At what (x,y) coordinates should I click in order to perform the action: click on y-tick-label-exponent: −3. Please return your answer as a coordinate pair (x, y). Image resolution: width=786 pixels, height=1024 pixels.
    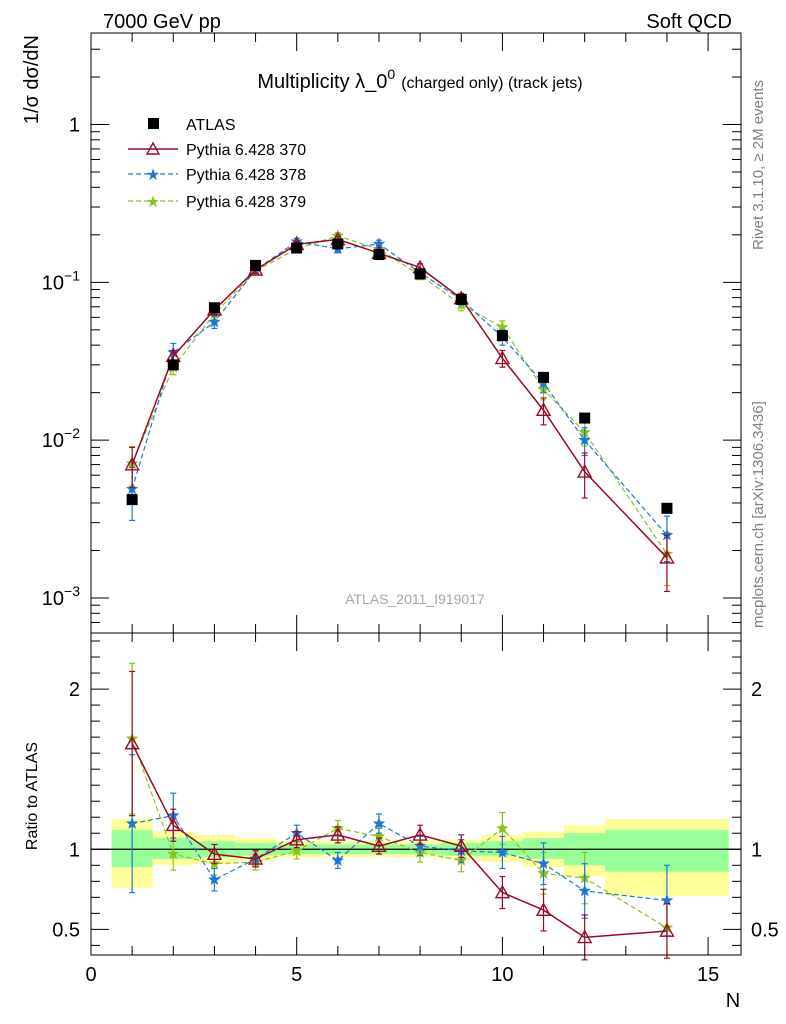
    Looking at the image, I should click on (72, 591).